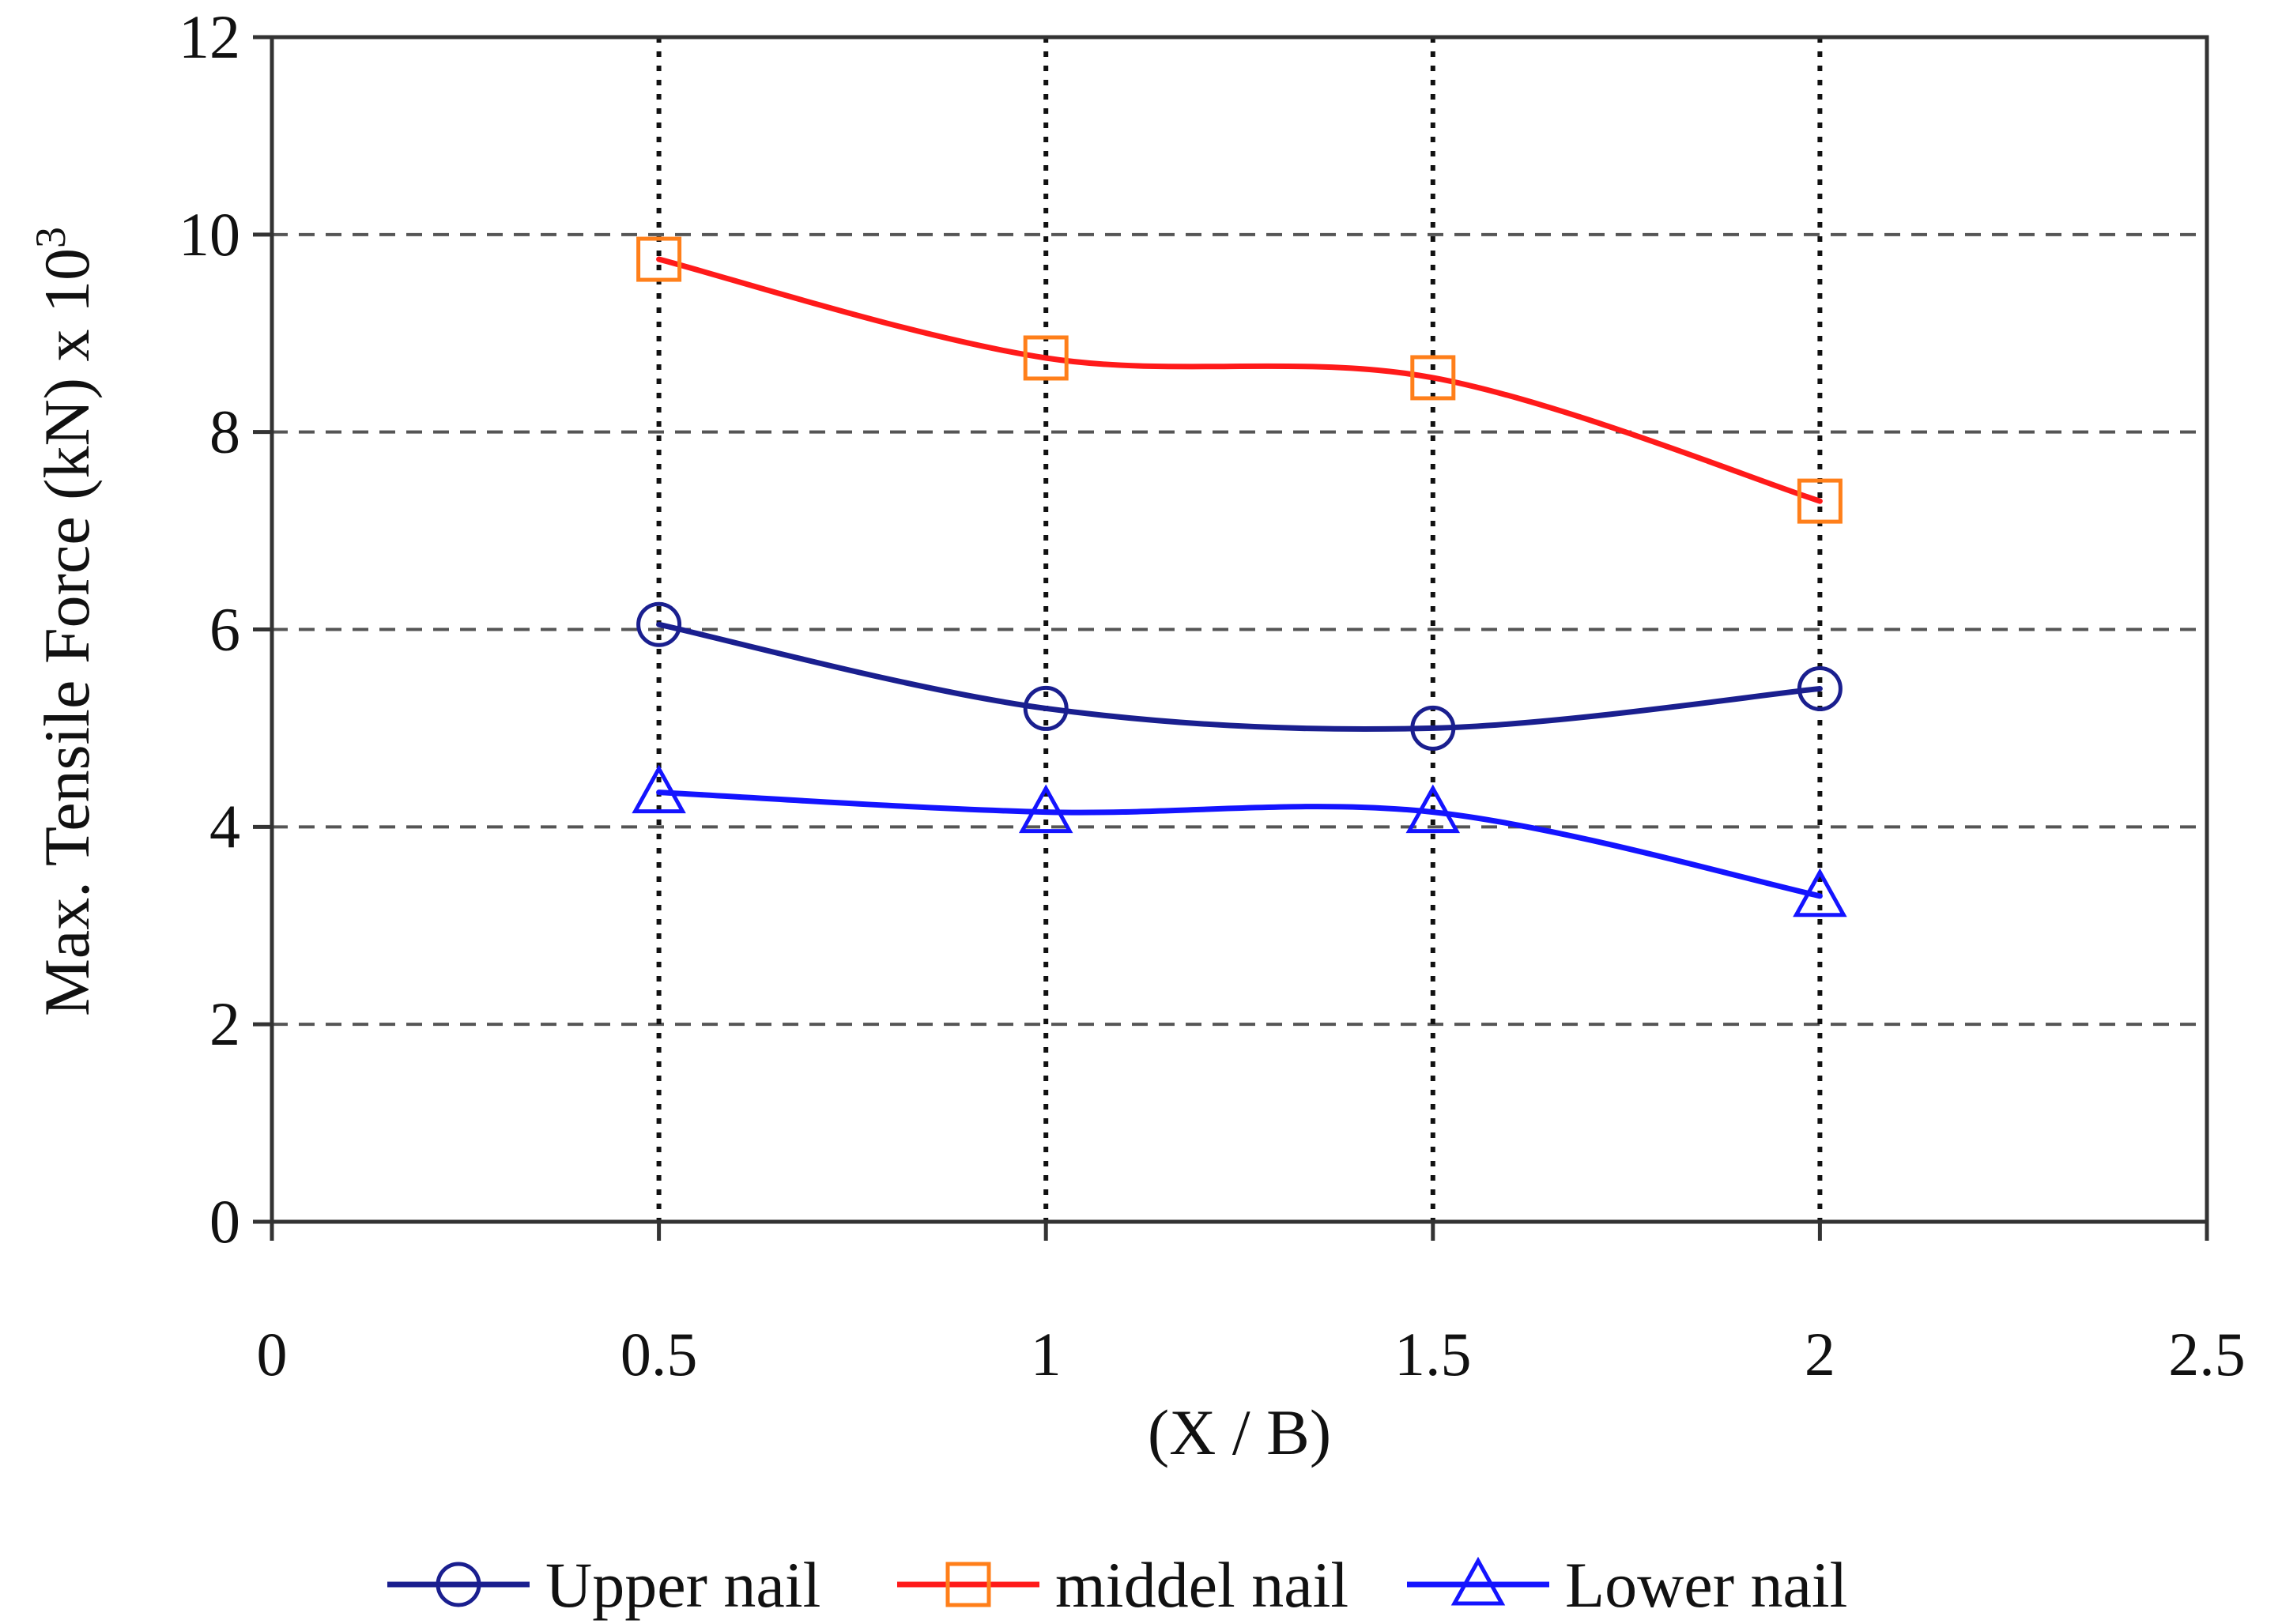 This screenshot has height=1624, width=2282. I want to click on series-line-upper-nail, so click(1239, 677).